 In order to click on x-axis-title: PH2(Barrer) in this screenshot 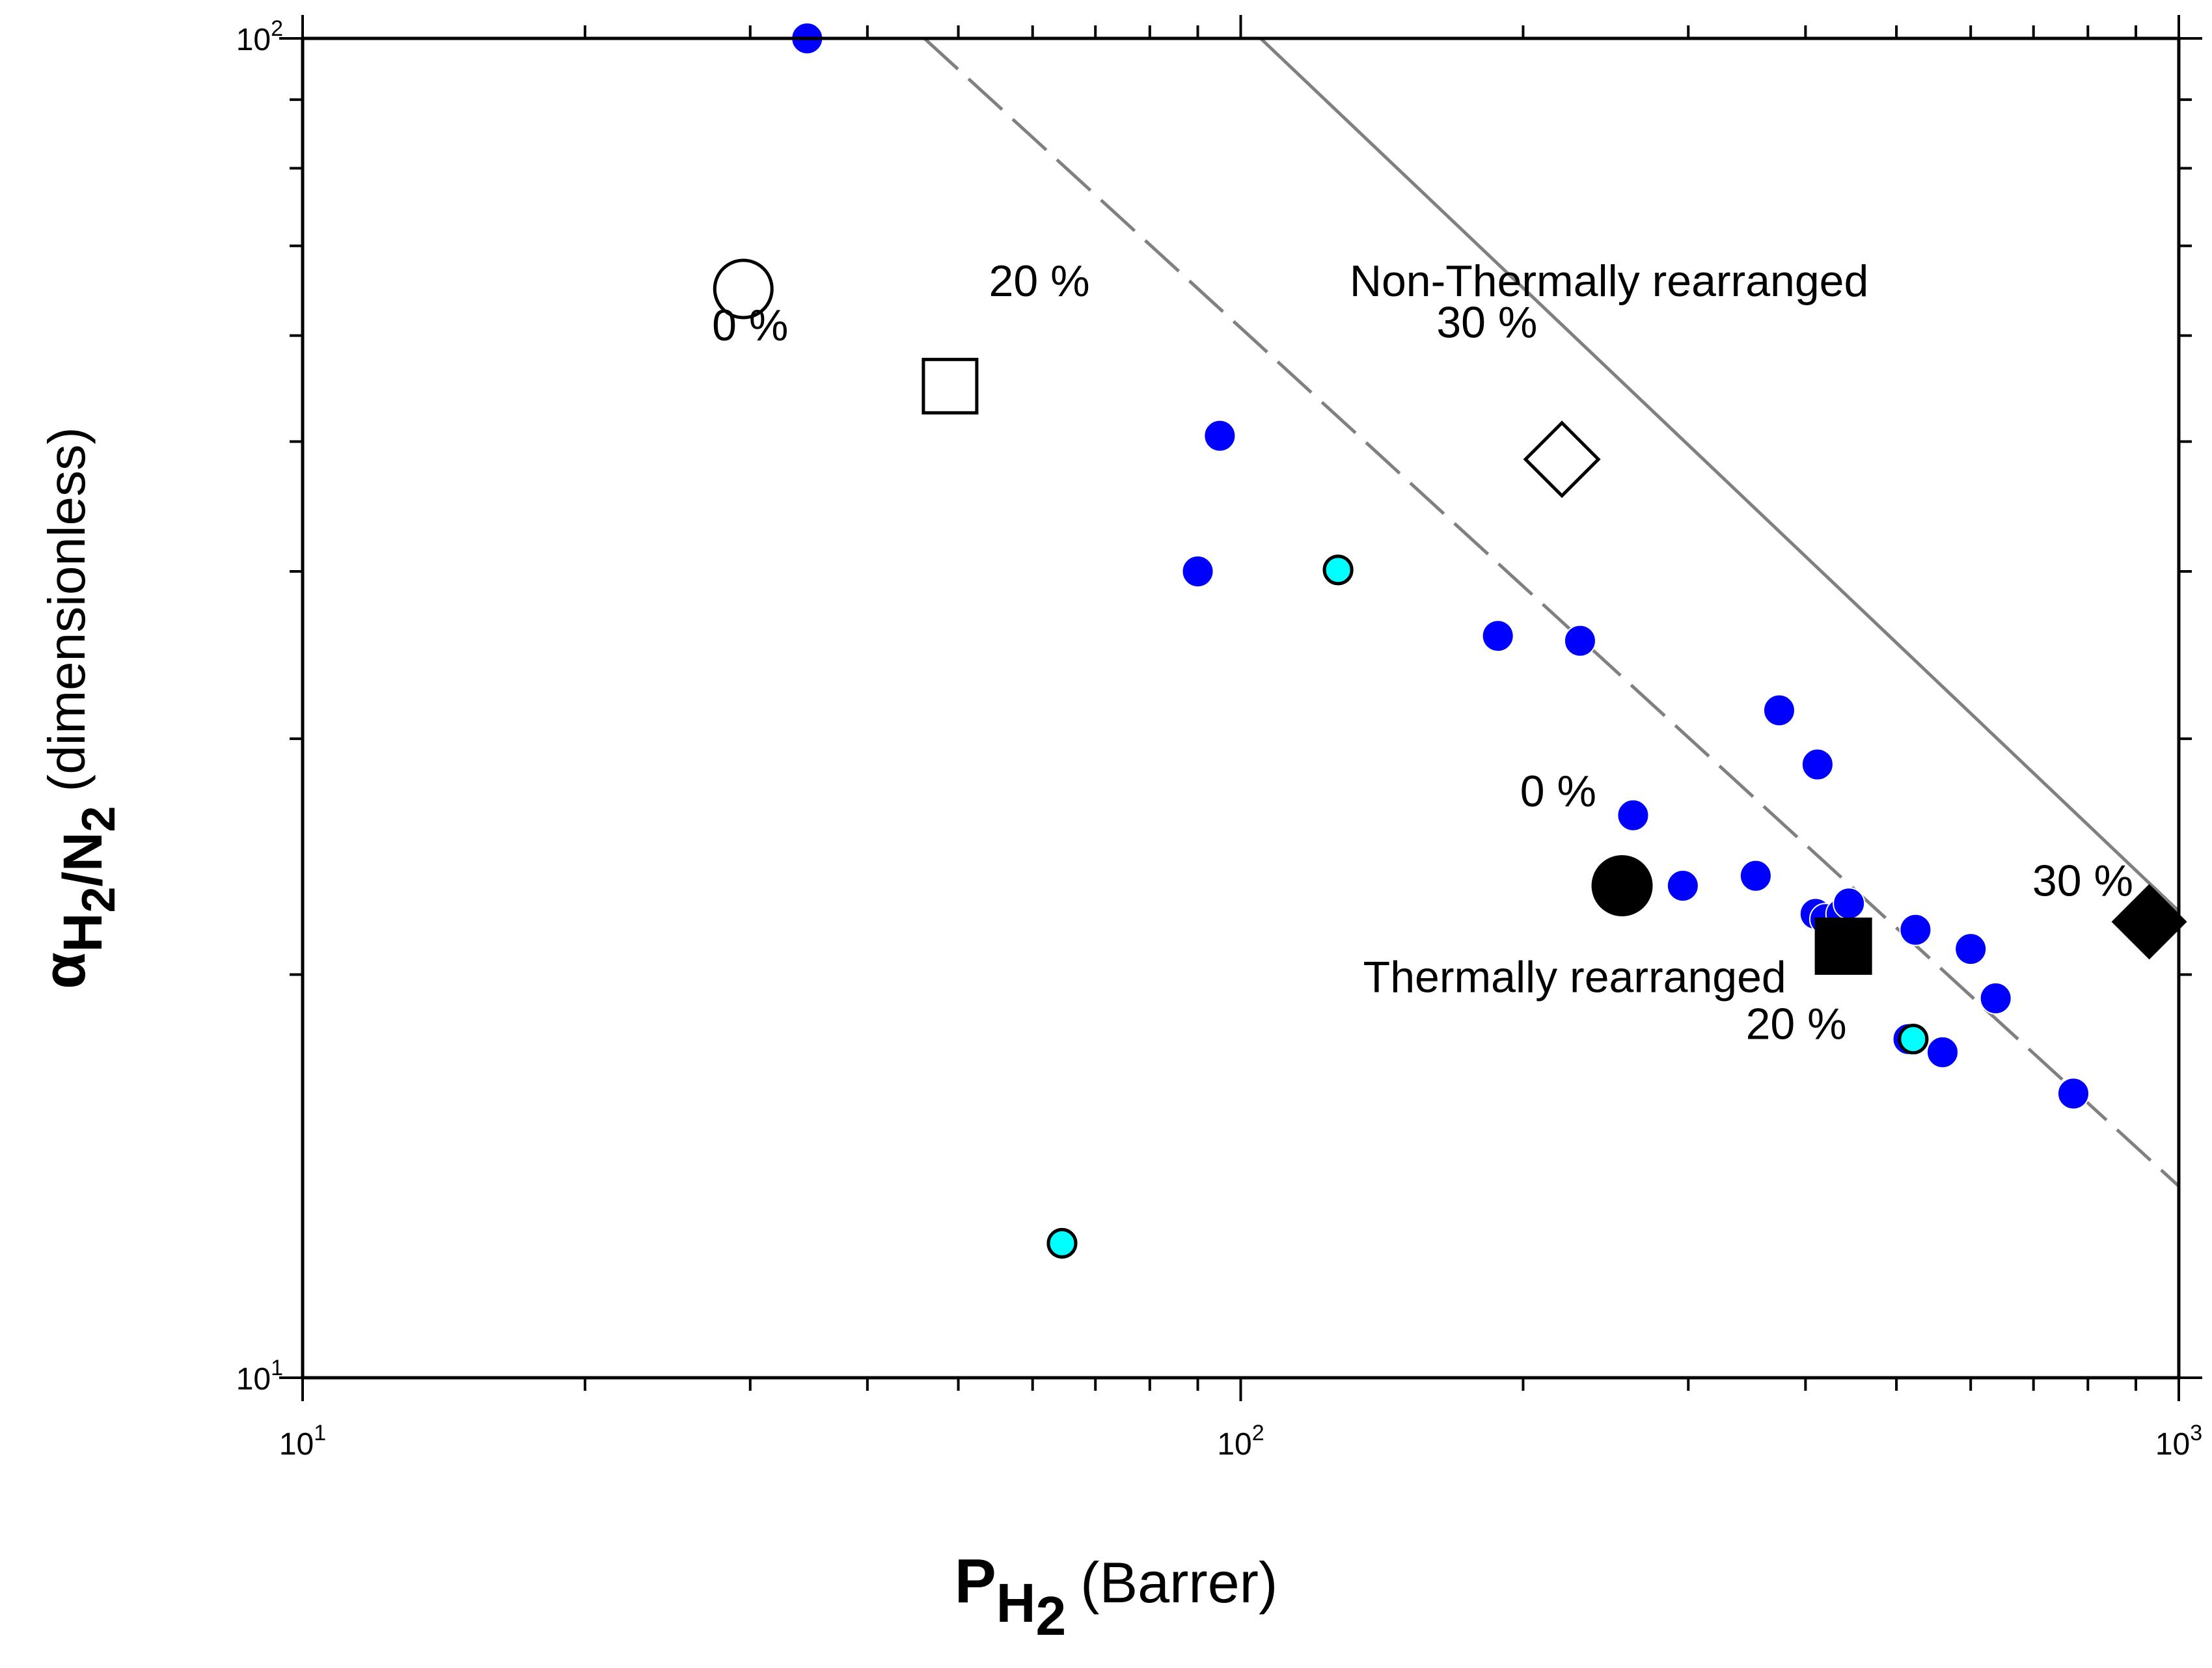, I will do `click(1116, 1596)`.